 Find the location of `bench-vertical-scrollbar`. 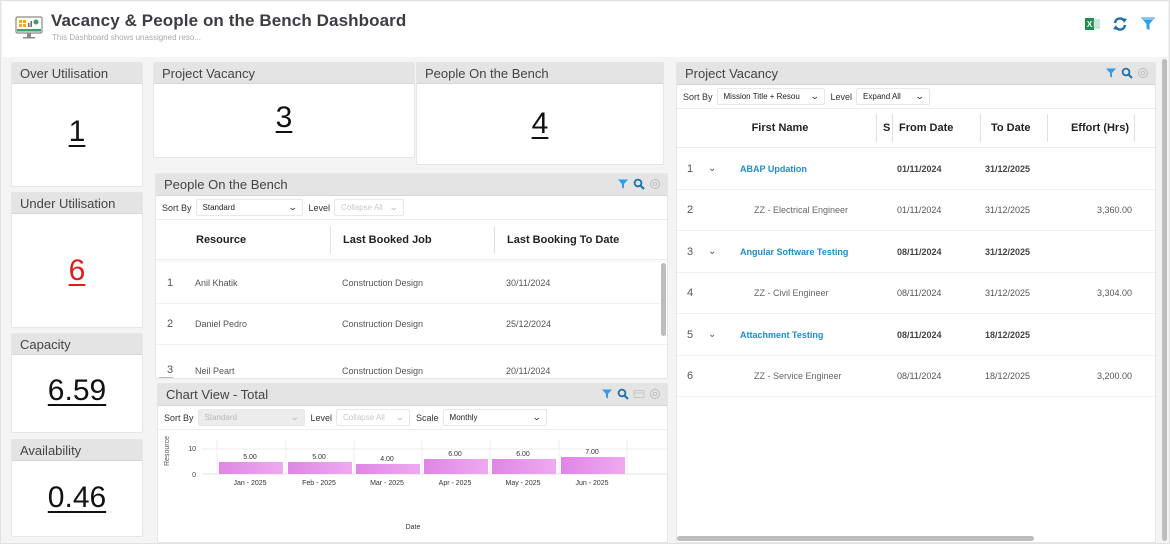

bench-vertical-scrollbar is located at coordinates (663, 299).